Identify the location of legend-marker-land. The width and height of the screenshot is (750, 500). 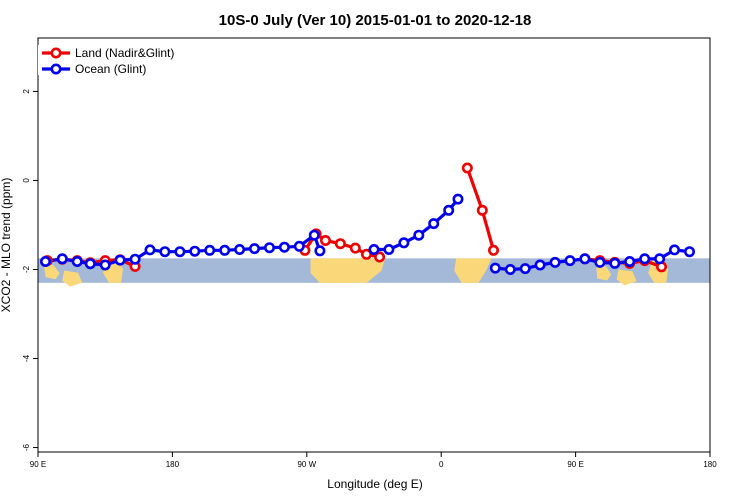
(56, 53).